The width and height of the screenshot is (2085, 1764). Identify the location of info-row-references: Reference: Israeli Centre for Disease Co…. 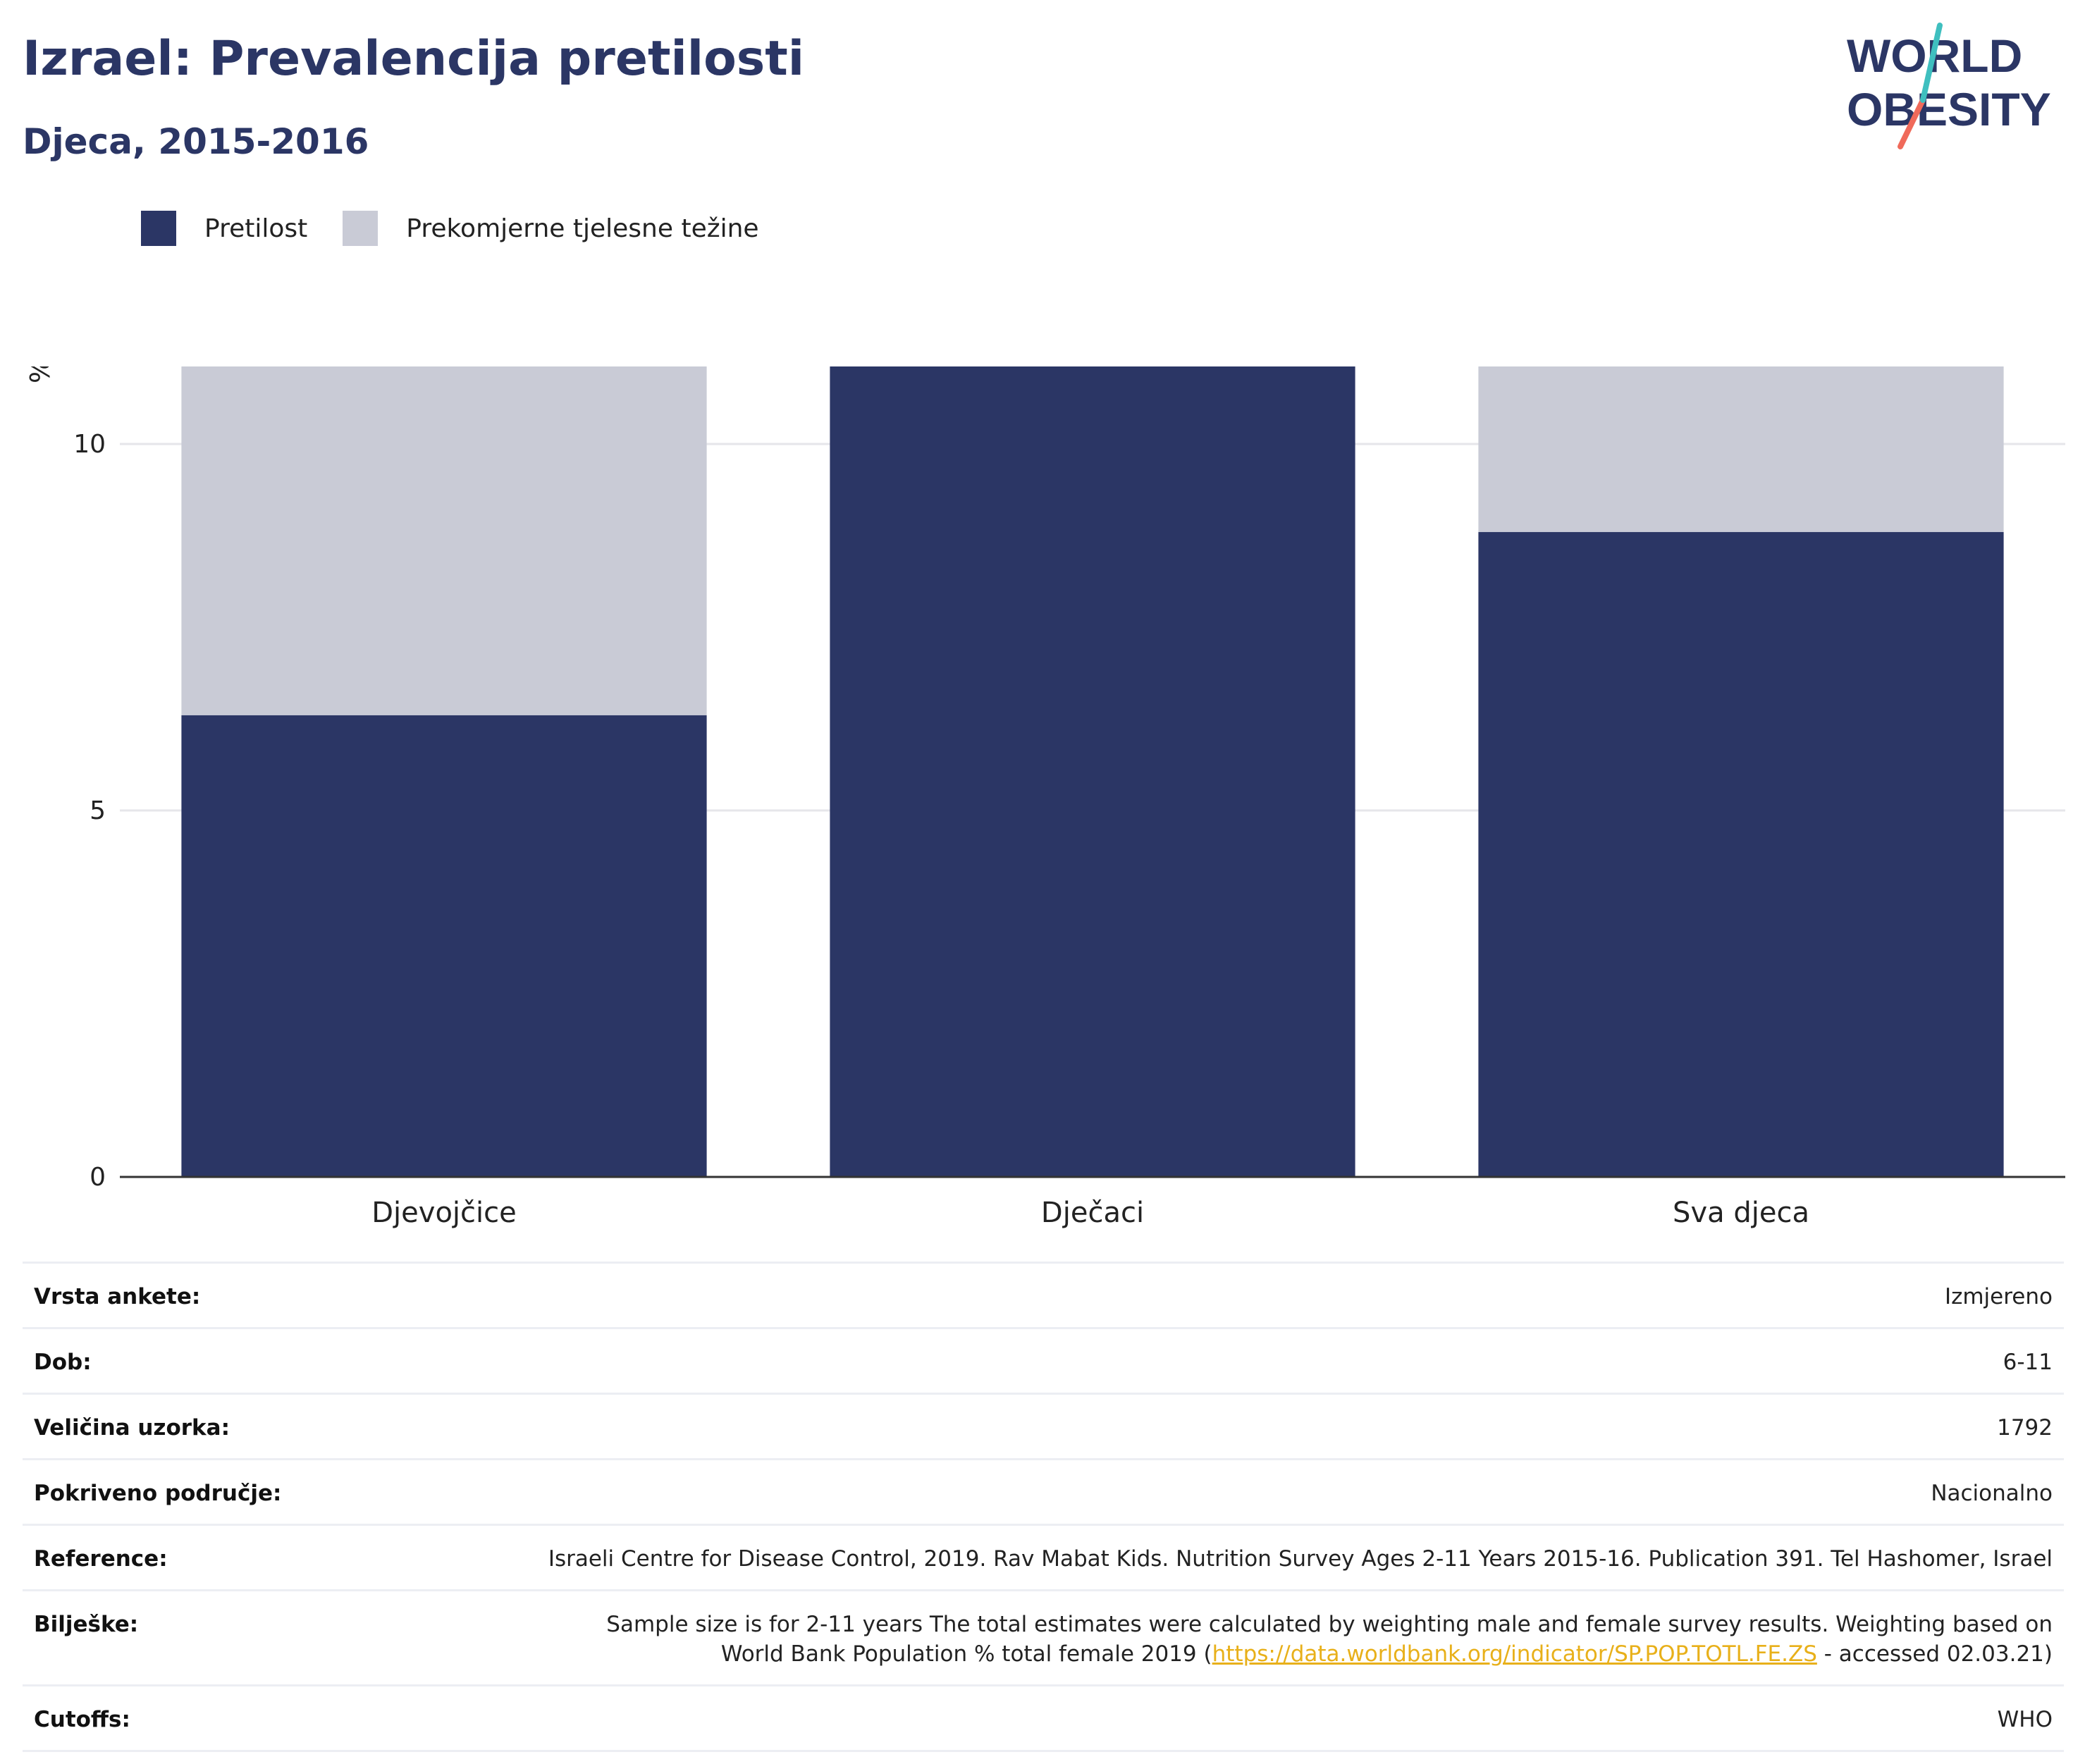
(1043, 1556).